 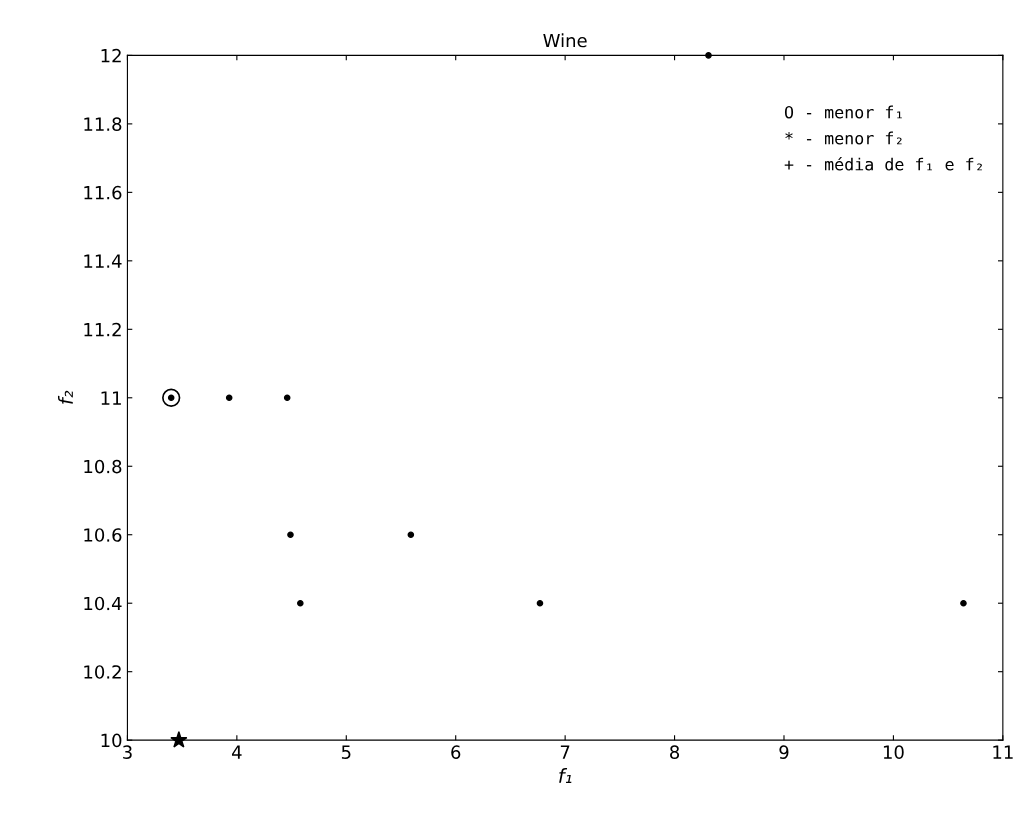 I want to click on y-tick-label: 10, so click(x=111, y=740).